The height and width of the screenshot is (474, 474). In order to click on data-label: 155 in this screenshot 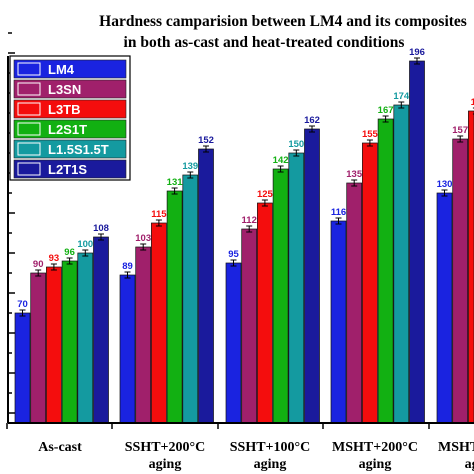, I will do `click(370, 134)`.